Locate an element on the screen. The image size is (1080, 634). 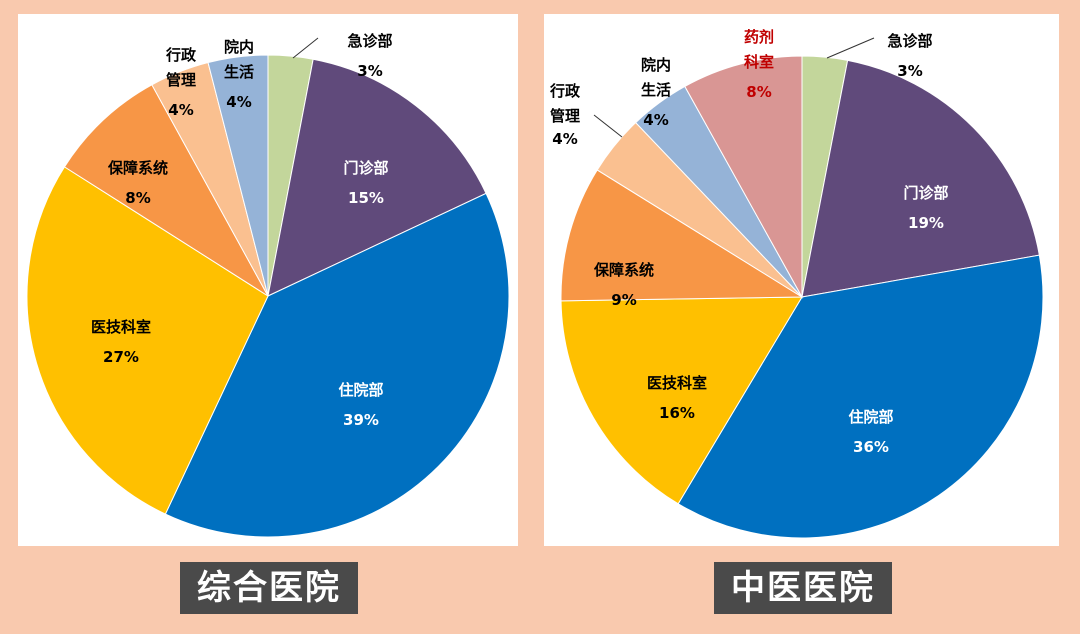
slice-label: 药剂 is located at coordinates (759, 37).